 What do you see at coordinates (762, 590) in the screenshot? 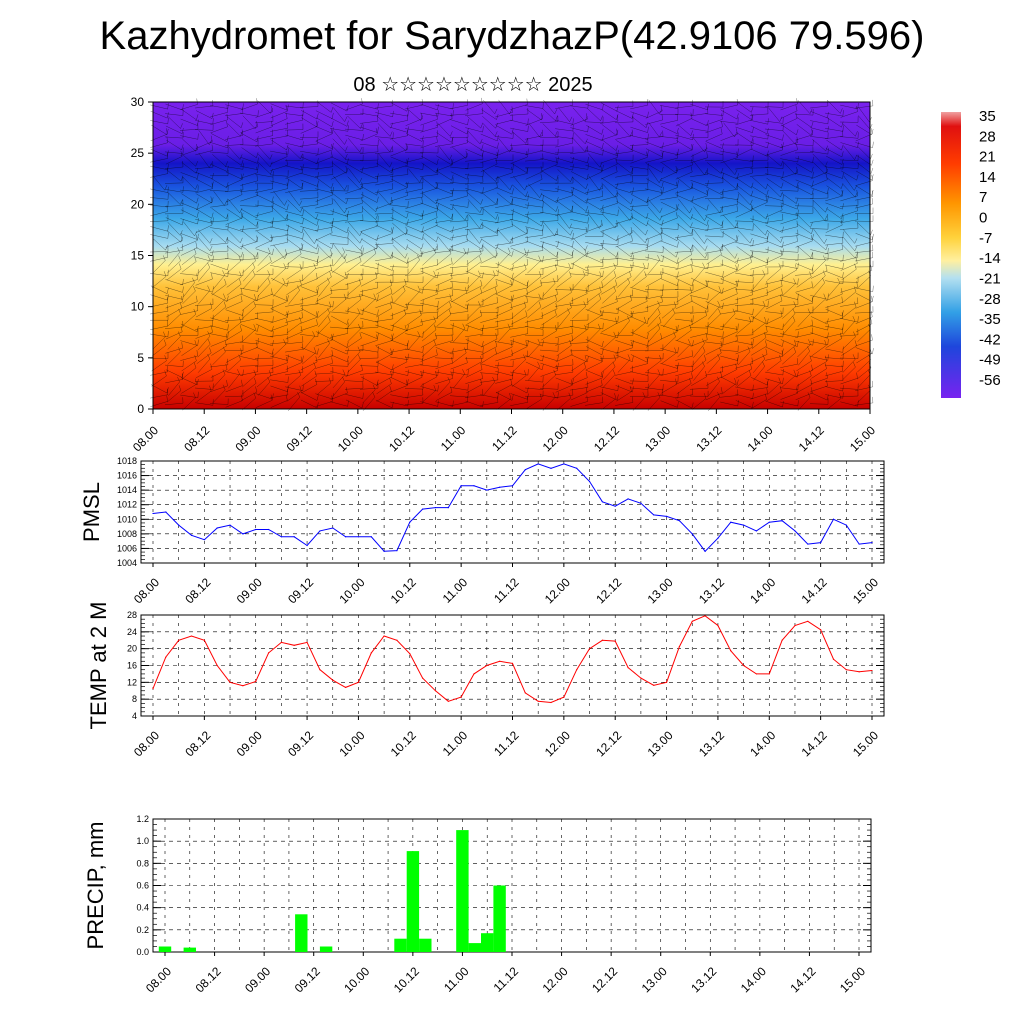
I see `pmsl-xtick-label: 14.00` at bounding box center [762, 590].